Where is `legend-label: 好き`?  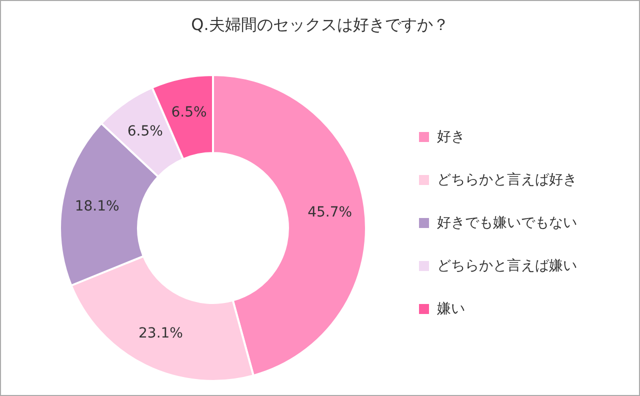 legend-label: 好き is located at coordinates (451, 137).